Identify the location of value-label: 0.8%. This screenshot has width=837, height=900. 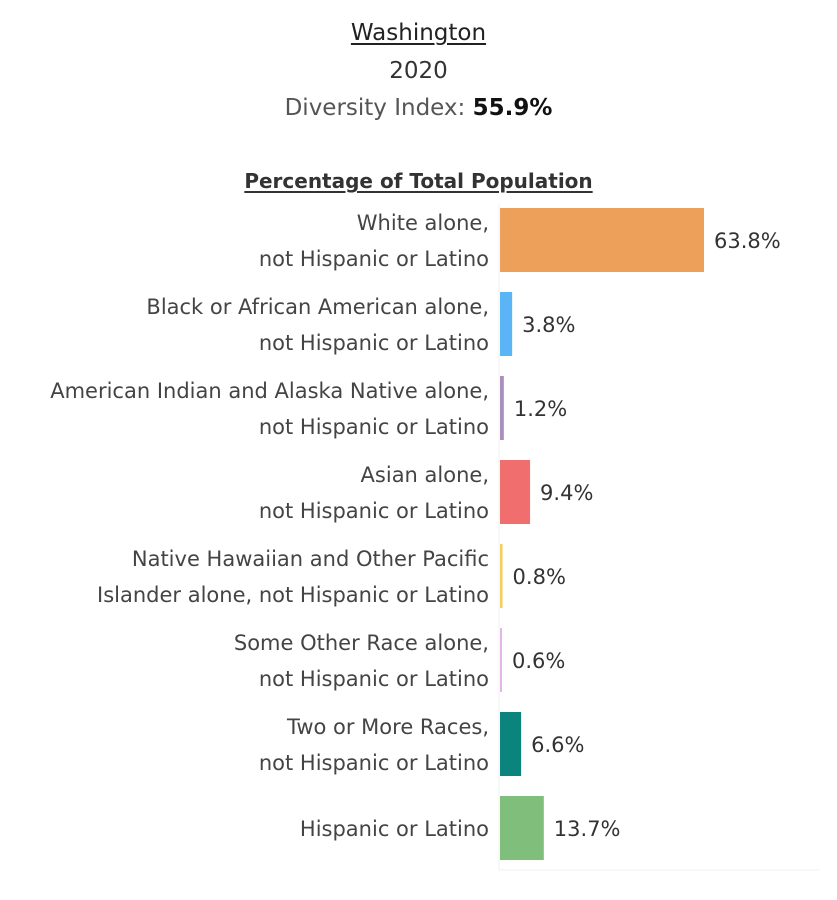
(539, 577).